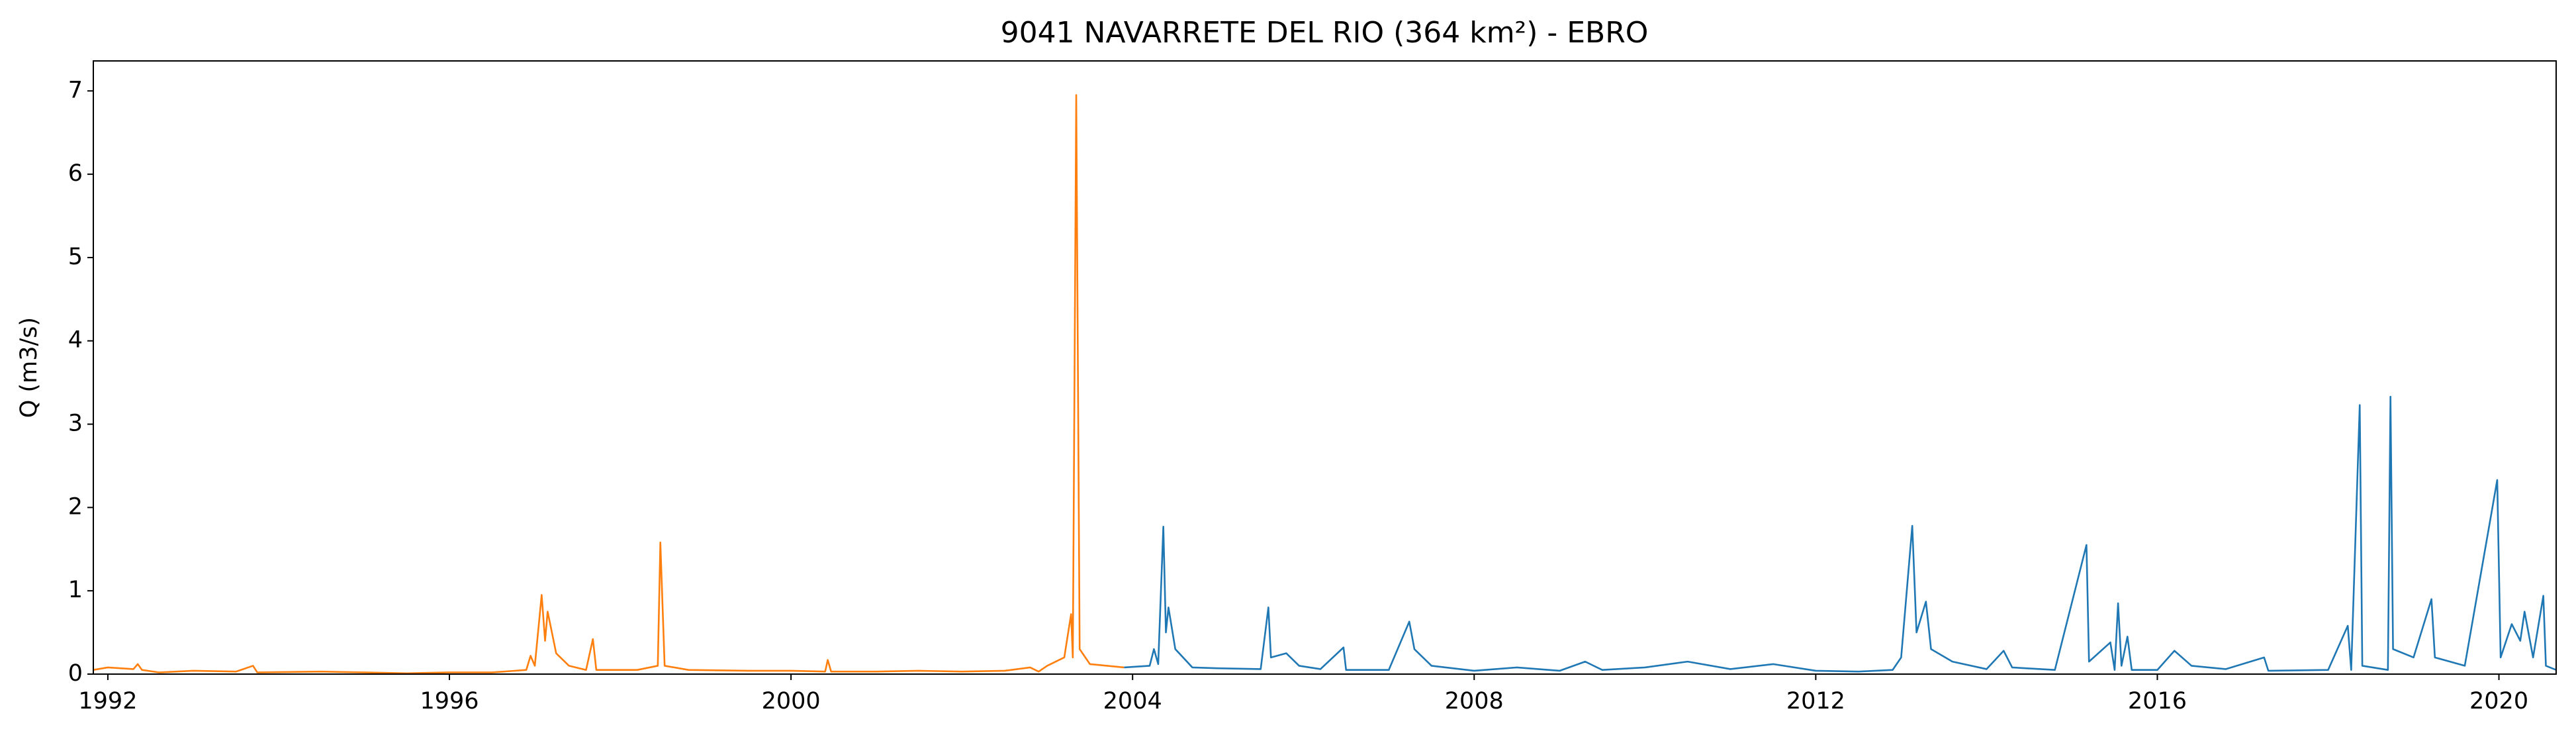 This screenshot has width=2576, height=739. Describe the element at coordinates (75, 590) in the screenshot. I see `y-tick-label: 1` at that location.